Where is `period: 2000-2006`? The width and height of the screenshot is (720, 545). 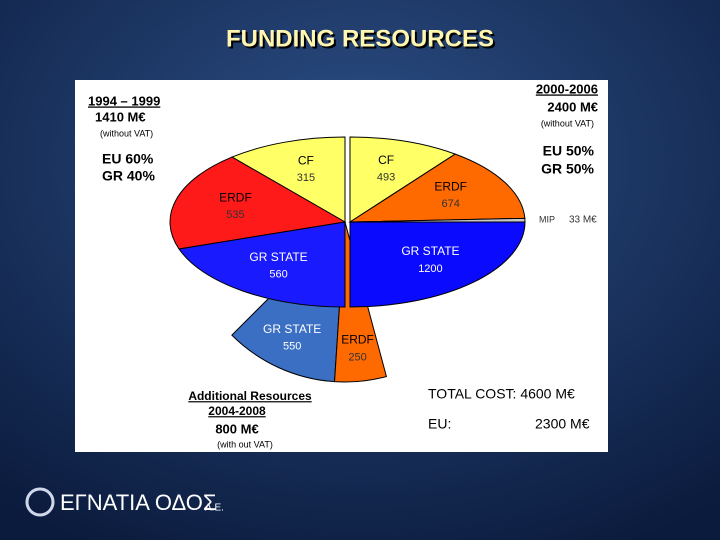
period: 2000-2006 is located at coordinates (567, 88).